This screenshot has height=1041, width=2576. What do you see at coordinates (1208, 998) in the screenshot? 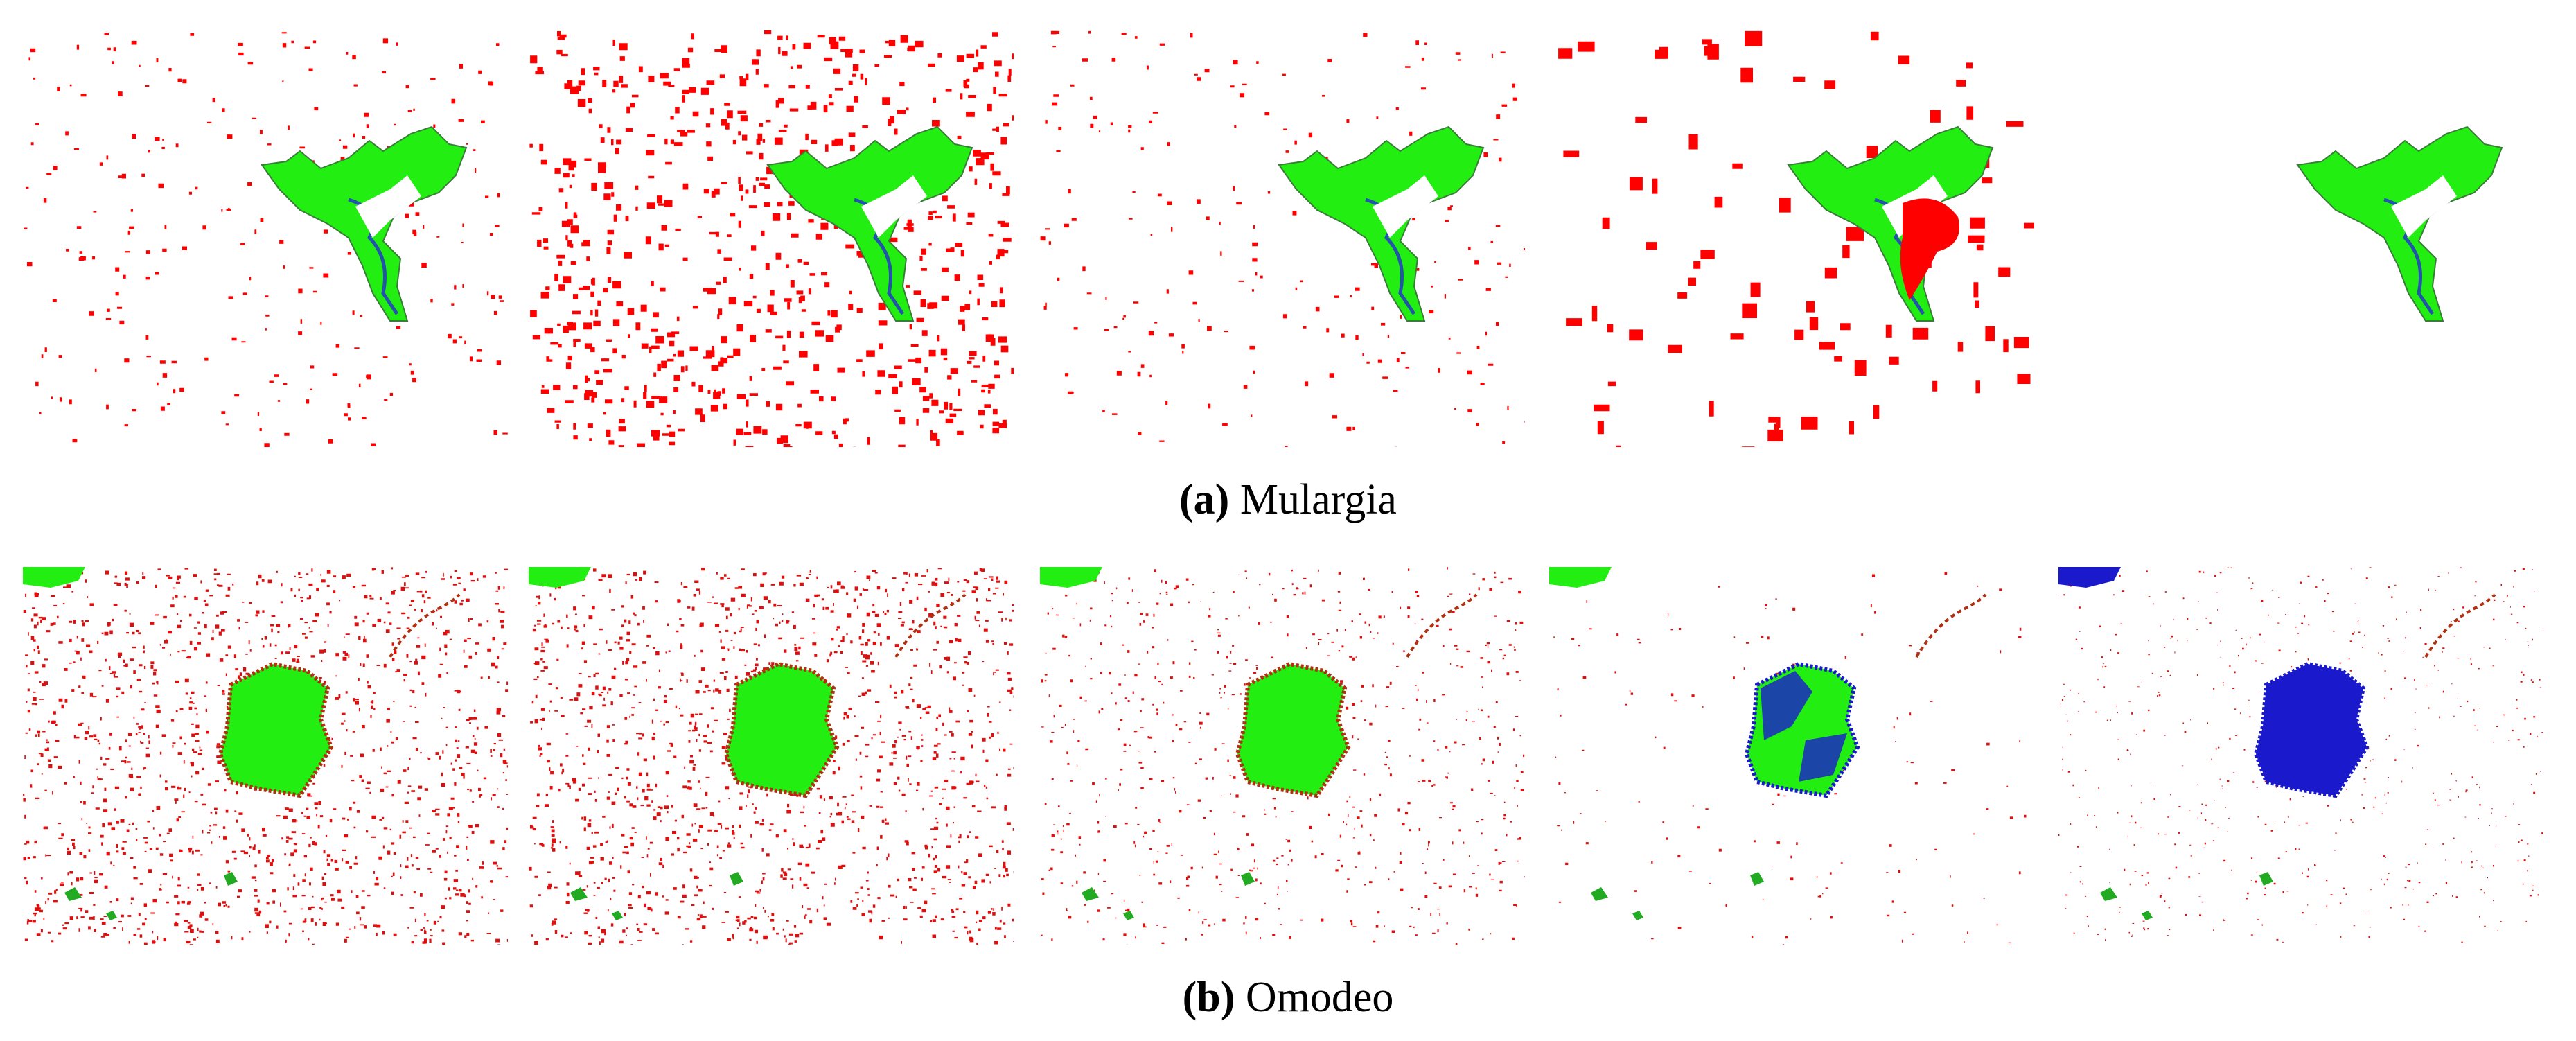
I see `caption-label: (b)` at bounding box center [1208, 998].